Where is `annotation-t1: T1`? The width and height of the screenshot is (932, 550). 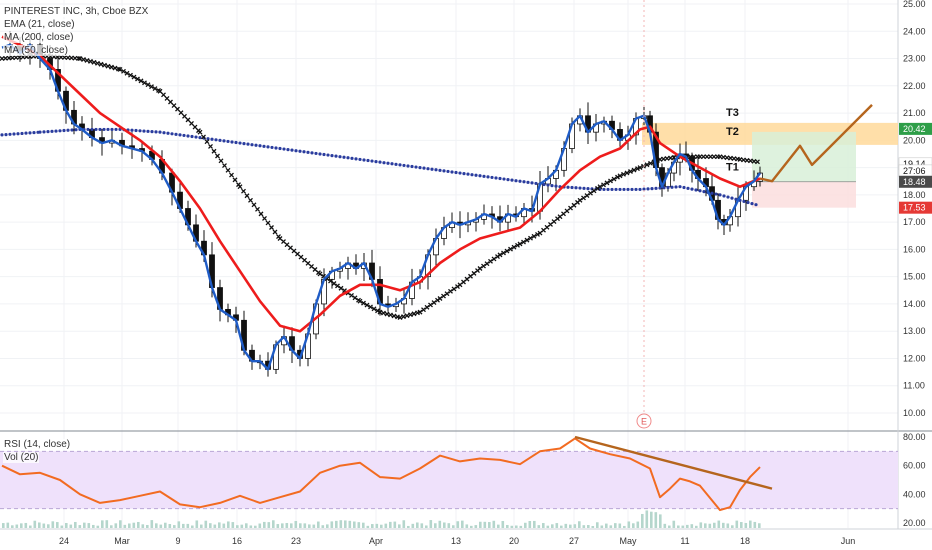
annotation-t1: T1 is located at coordinates (732, 168).